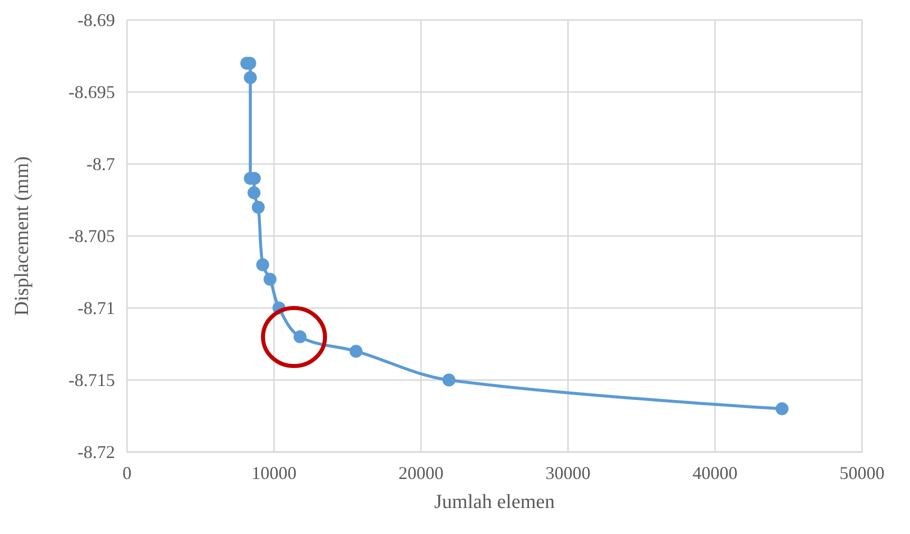 The width and height of the screenshot is (910, 534). What do you see at coordinates (91, 92) in the screenshot?
I see `y-tick-label: -8.695` at bounding box center [91, 92].